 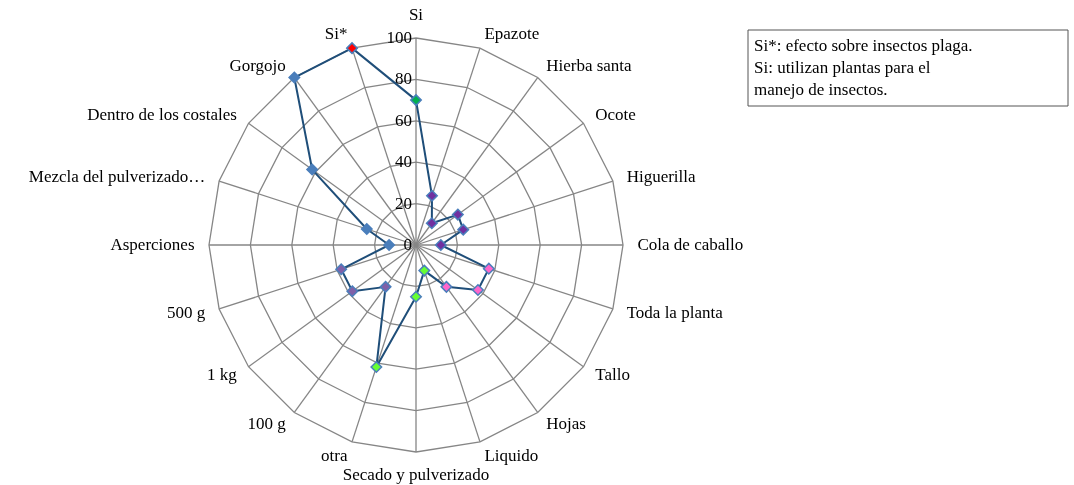 I want to click on spoke-label: Si, so click(x=416, y=15).